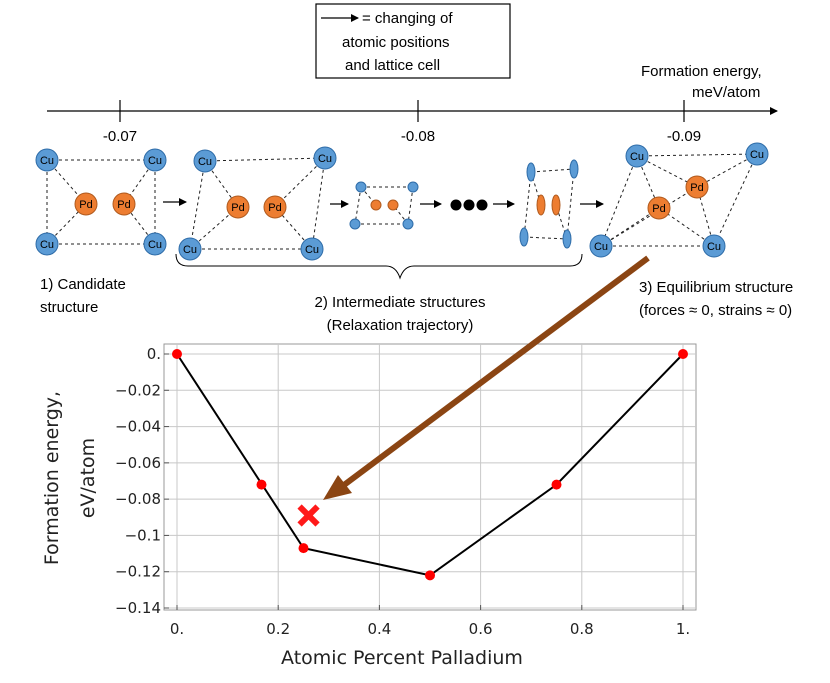 This screenshot has height=683, width=830. What do you see at coordinates (469, 205) in the screenshot?
I see `ellipsis-icon` at bounding box center [469, 205].